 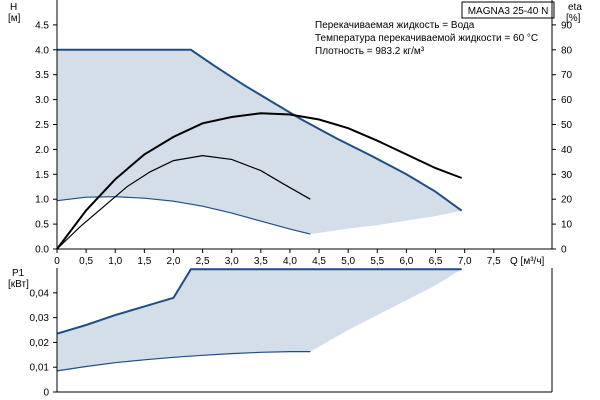 I want to click on eta-tick-label-0: 0, so click(x=564, y=250).